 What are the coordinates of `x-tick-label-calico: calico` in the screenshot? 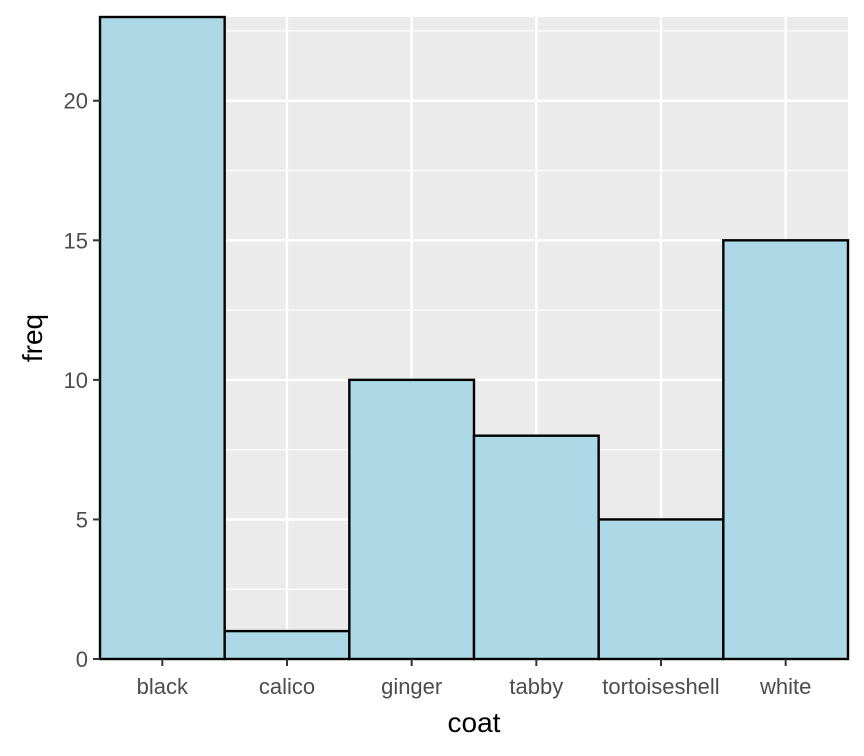 It's located at (287, 686).